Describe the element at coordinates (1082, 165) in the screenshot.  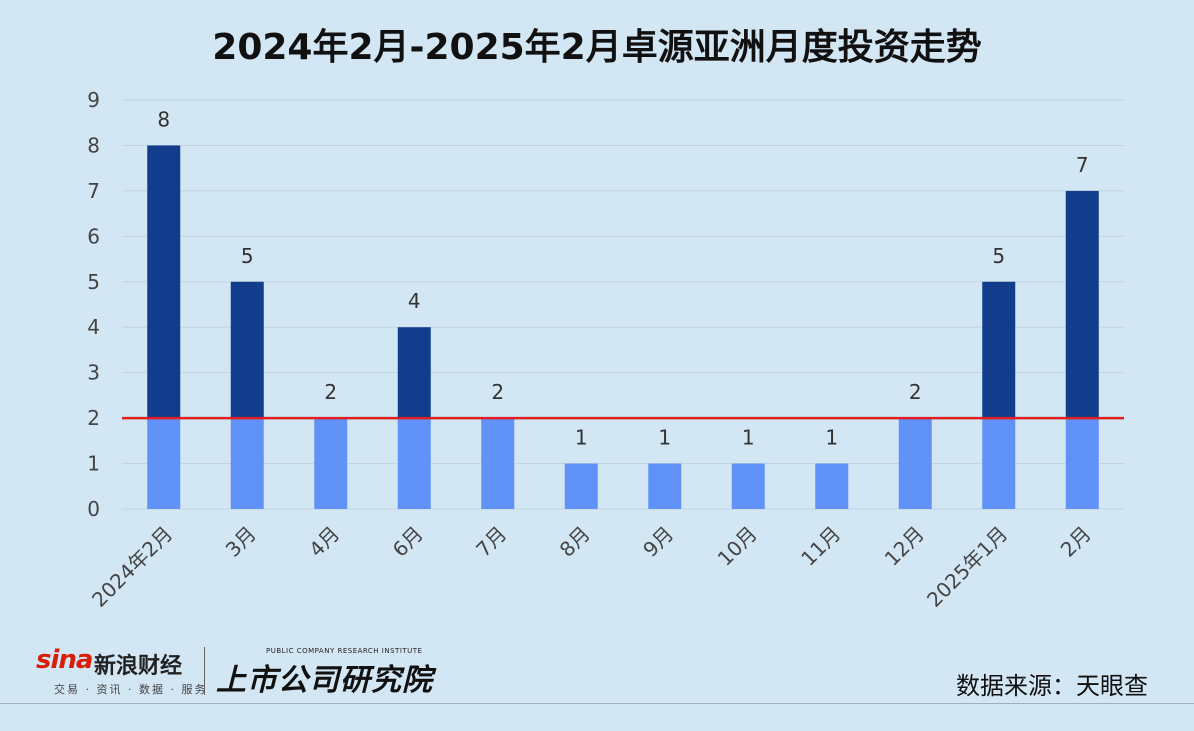
I see `data-label: 7` at that location.